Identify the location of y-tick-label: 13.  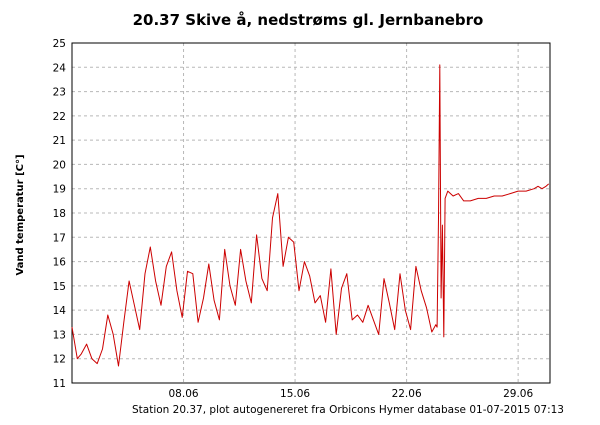
(59, 335).